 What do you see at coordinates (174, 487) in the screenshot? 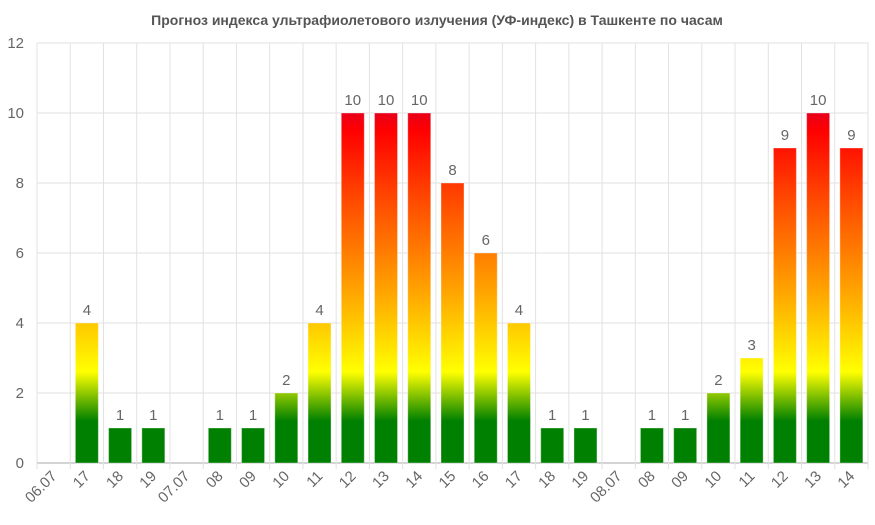
I see `x-tick-label: 07.07` at bounding box center [174, 487].